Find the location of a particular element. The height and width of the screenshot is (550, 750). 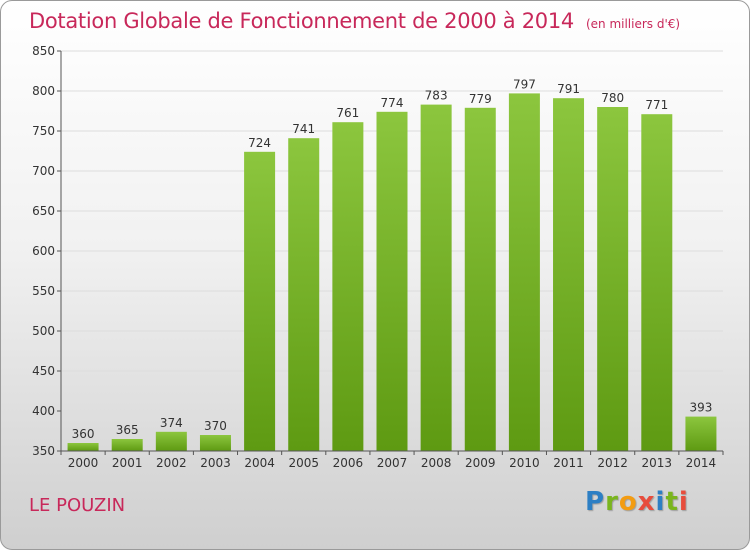

y-tick-label: 650 is located at coordinates (43, 211).